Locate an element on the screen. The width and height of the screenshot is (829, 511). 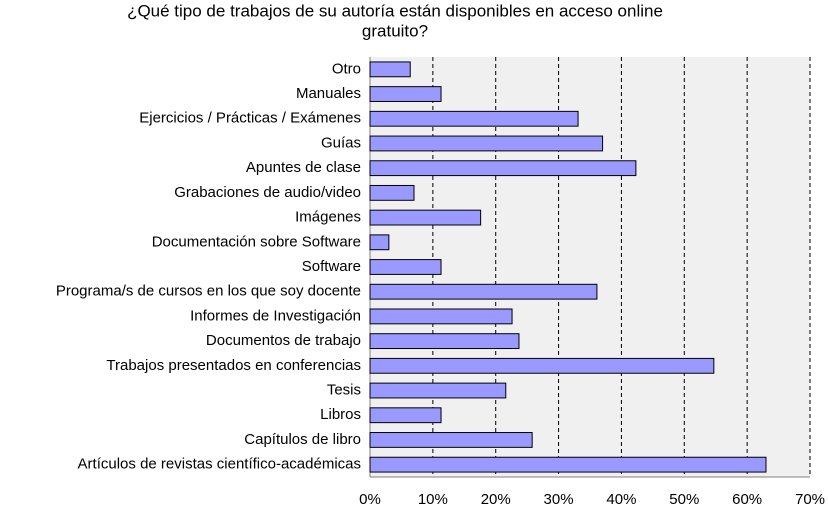
chart-title: gratuito? is located at coordinates (395, 30).